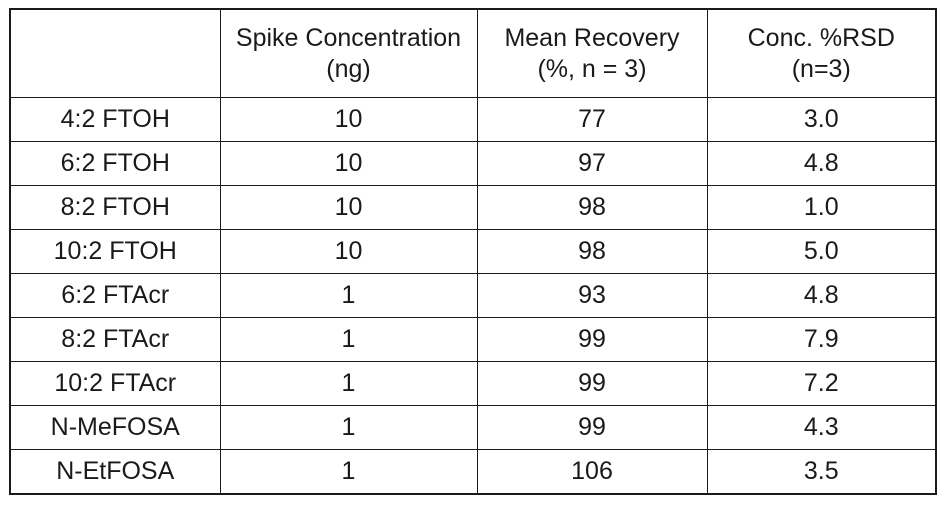  Describe the element at coordinates (821, 383) in the screenshot. I see `rsd-cell: 7.2` at that location.